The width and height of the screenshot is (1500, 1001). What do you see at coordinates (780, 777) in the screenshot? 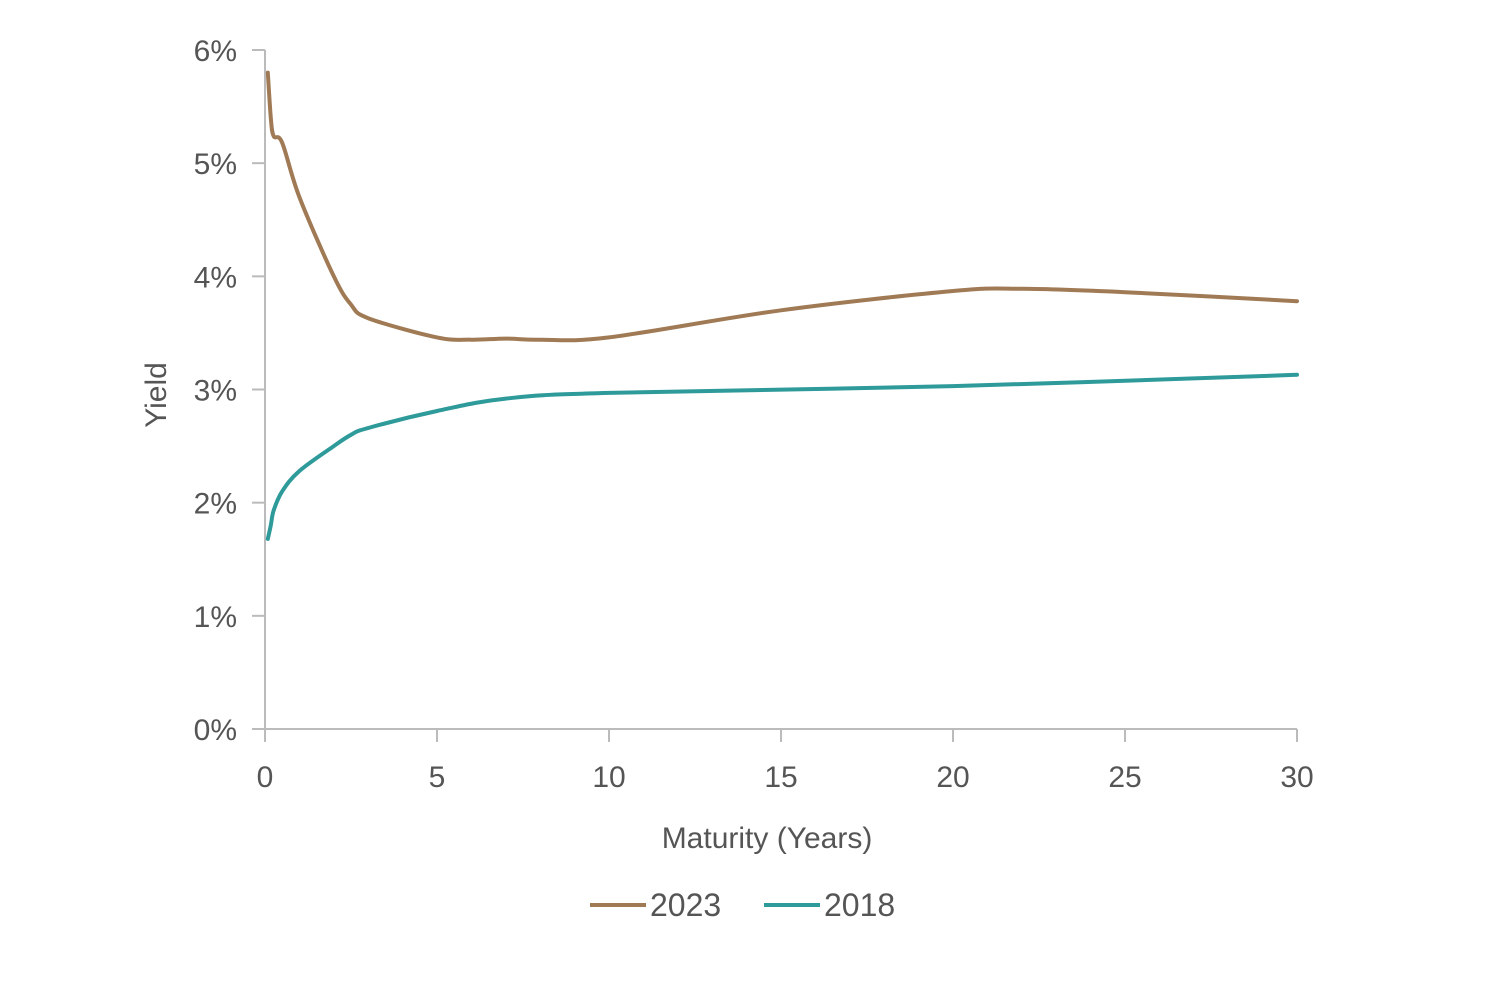
I see `x-tick-label: 15` at bounding box center [780, 777].